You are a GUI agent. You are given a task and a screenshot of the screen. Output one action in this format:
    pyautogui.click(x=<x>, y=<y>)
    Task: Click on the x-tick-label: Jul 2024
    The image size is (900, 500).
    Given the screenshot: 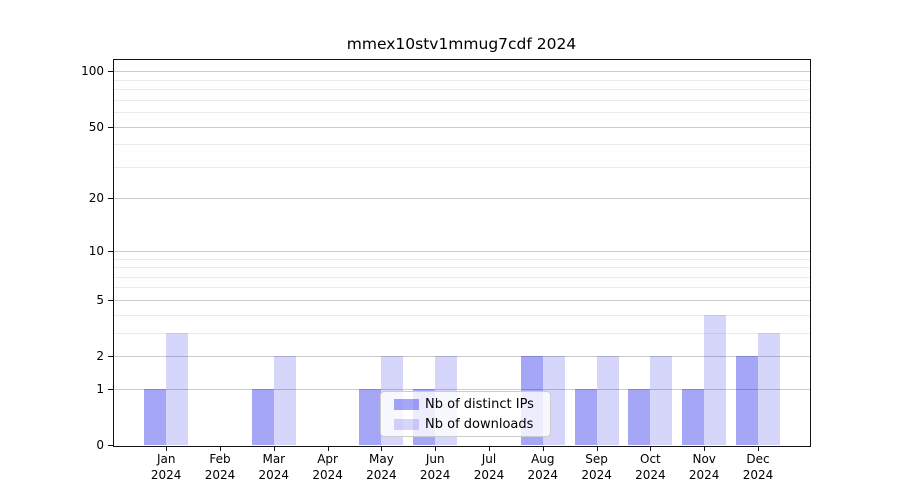 What is the action you would take?
    pyautogui.click(x=489, y=467)
    